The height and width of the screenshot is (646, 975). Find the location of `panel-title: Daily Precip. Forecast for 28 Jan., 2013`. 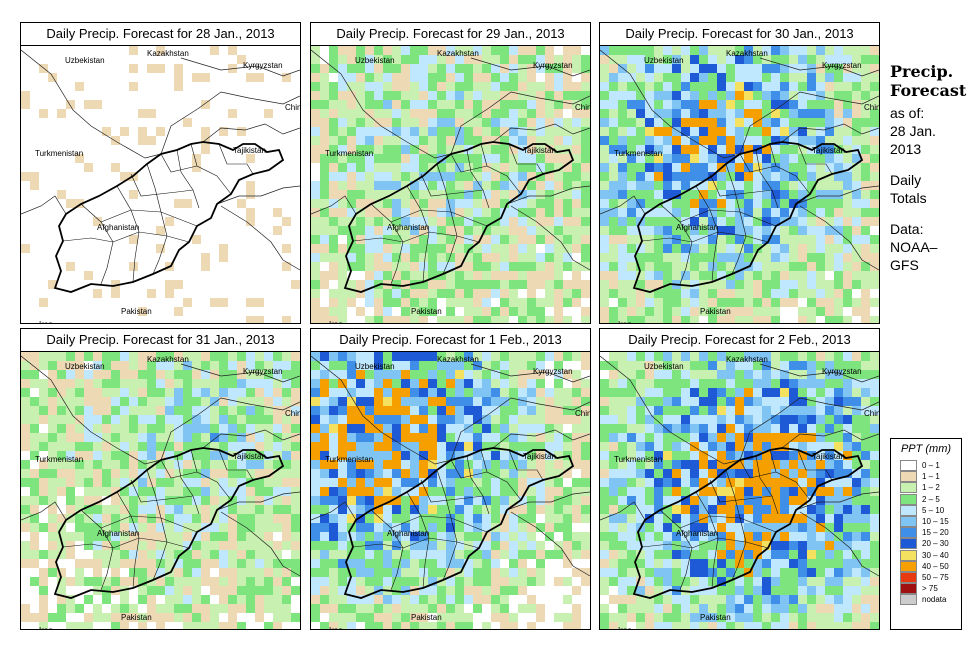

panel-title: Daily Precip. Forecast for 28 Jan., 2013 is located at coordinates (160, 34).